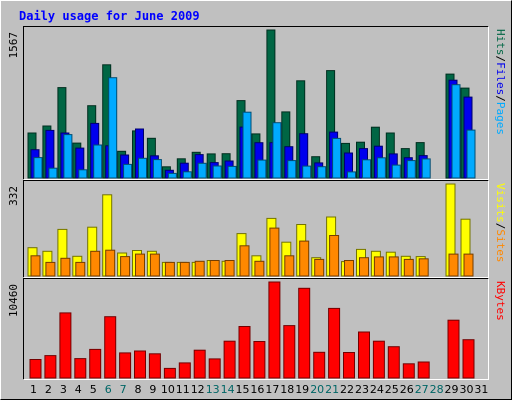 The height and width of the screenshot is (400, 512). What do you see at coordinates (392, 389) in the screenshot?
I see `day-label: 25` at bounding box center [392, 389].